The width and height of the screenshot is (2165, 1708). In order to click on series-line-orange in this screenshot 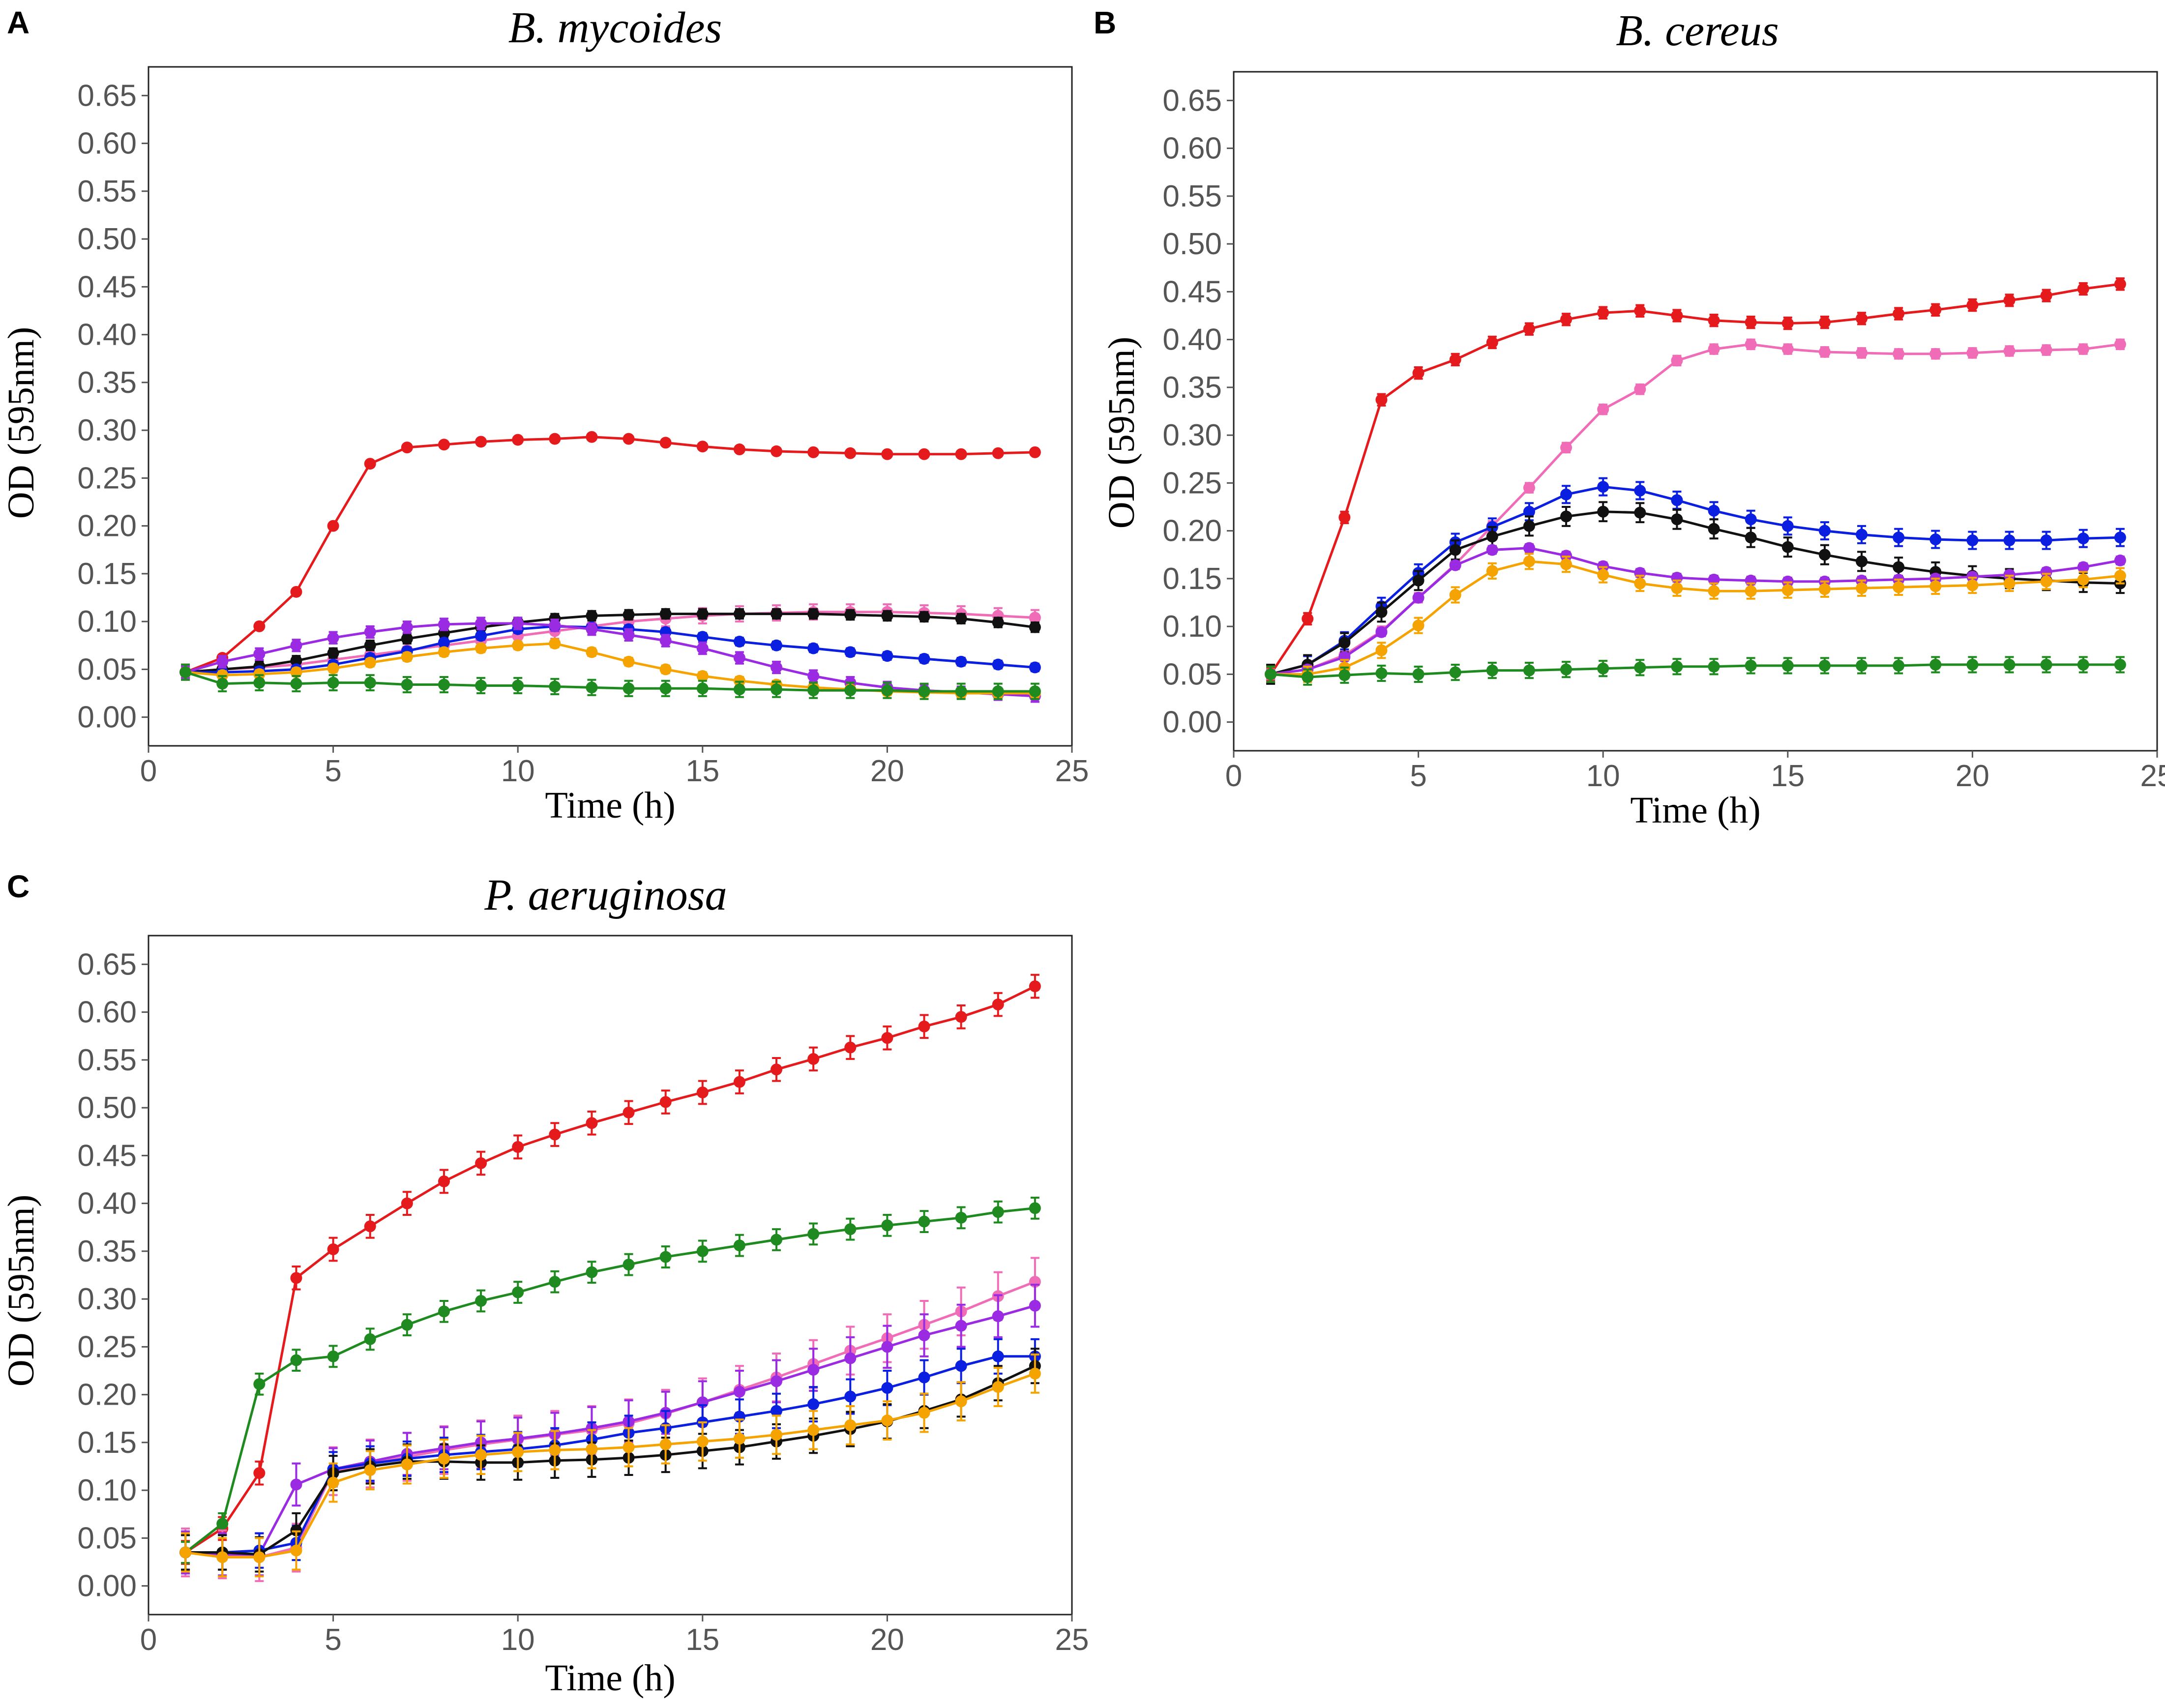, I will do `click(610, 1466)`.